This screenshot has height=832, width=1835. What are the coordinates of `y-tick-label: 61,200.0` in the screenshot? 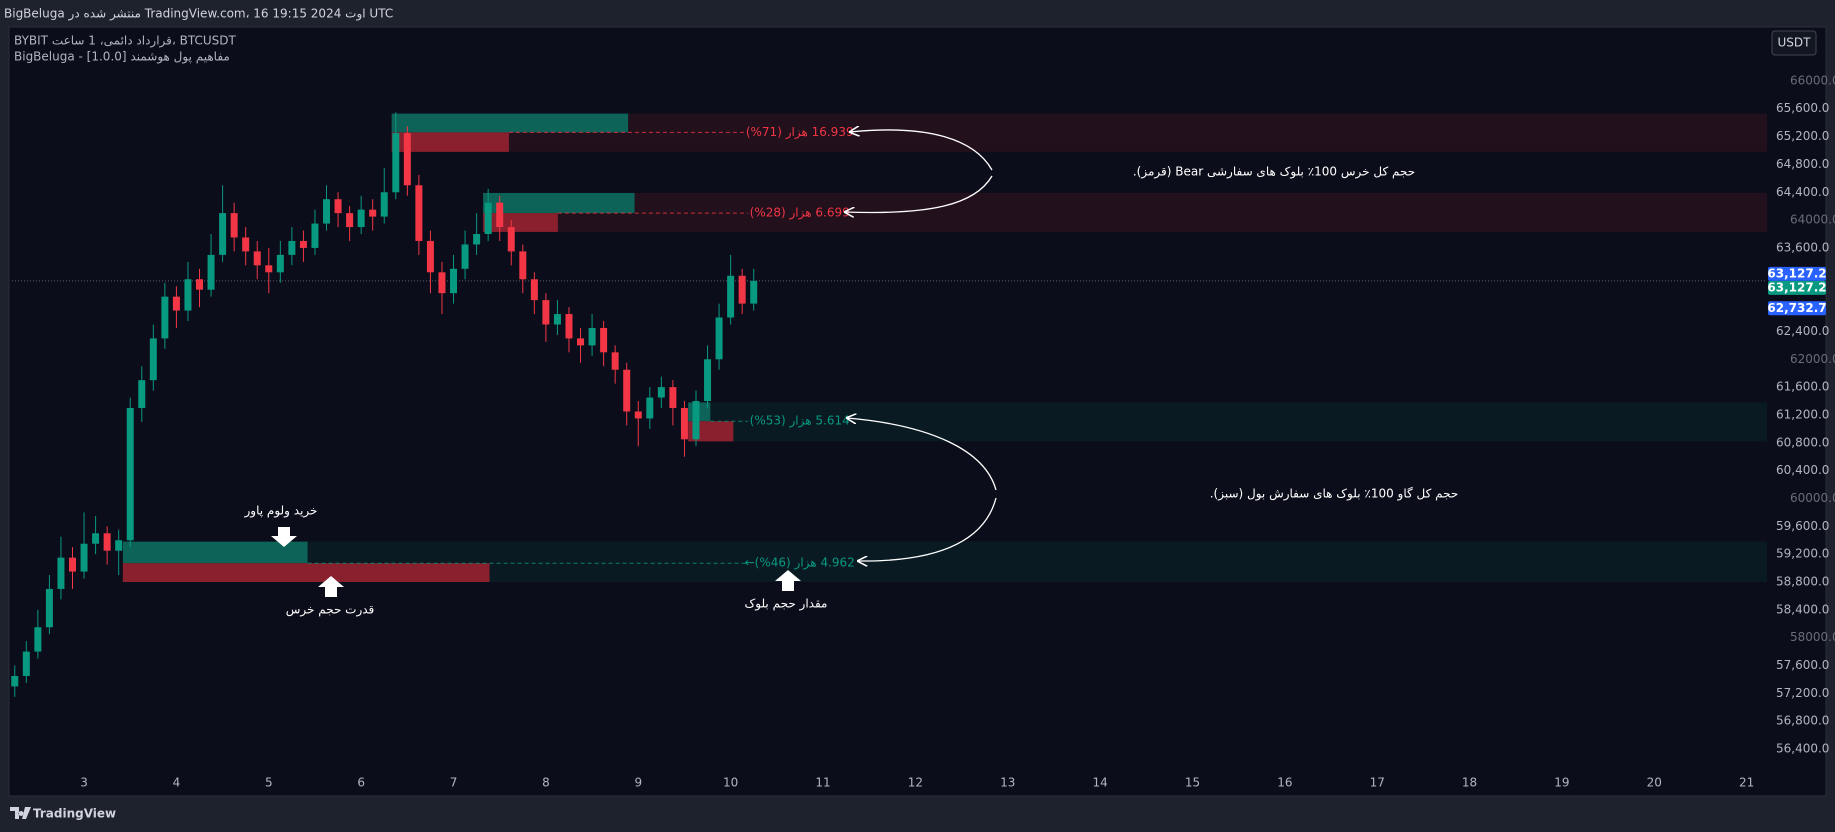 It's located at (1802, 414).